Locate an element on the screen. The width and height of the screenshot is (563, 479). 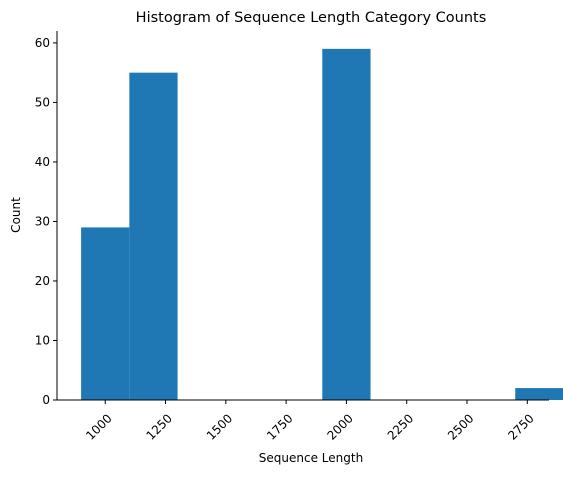
y-tick-label: 30 is located at coordinates (42, 221).